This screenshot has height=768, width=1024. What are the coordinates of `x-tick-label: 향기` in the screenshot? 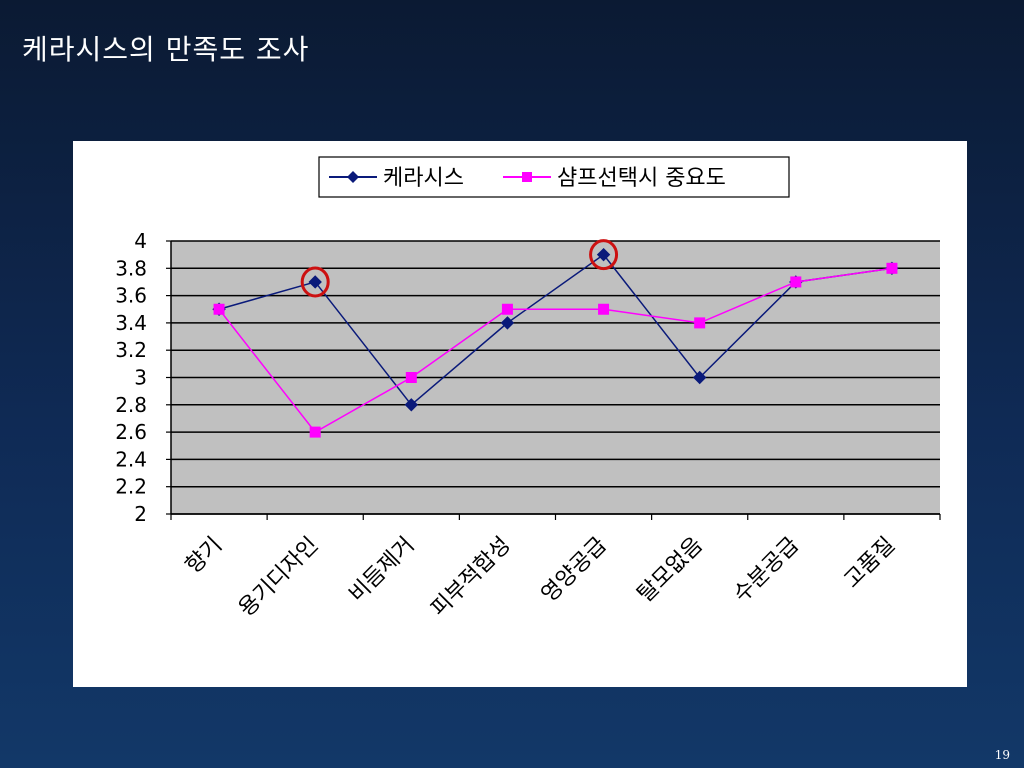 It's located at (204, 556).